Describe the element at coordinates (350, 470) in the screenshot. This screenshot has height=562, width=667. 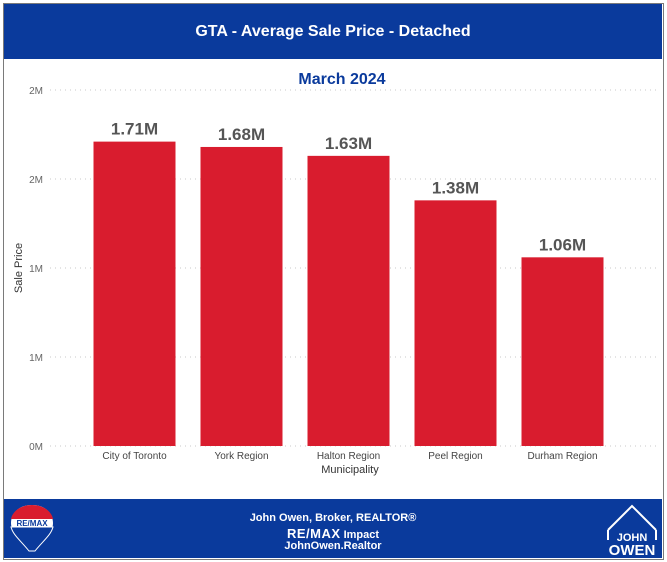
I see `x-axis-label: Municipality` at that location.